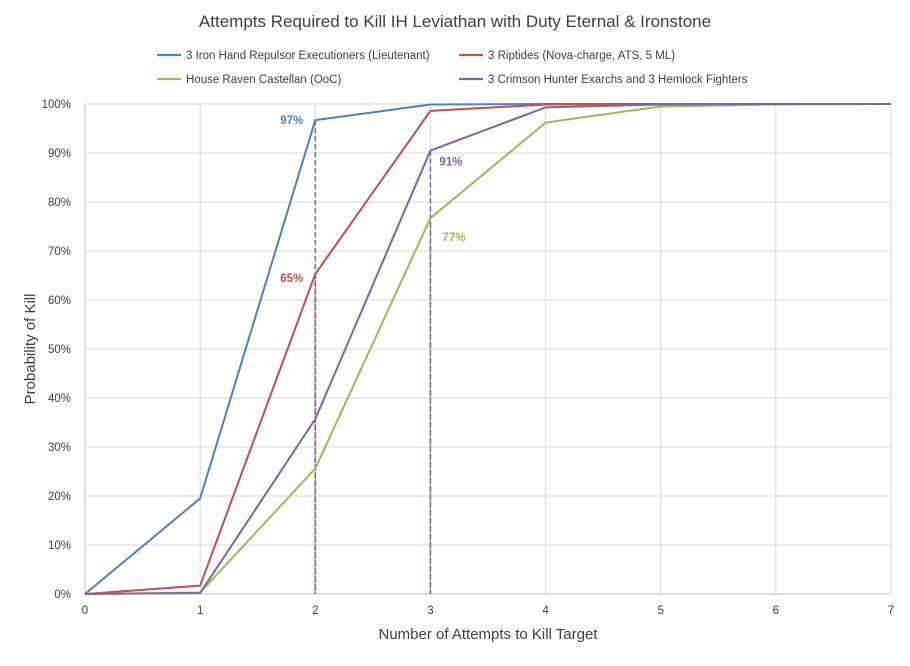 Image resolution: width=910 pixels, height=666 pixels. What do you see at coordinates (450, 163) in the screenshot?
I see `data-label: 91%` at bounding box center [450, 163].